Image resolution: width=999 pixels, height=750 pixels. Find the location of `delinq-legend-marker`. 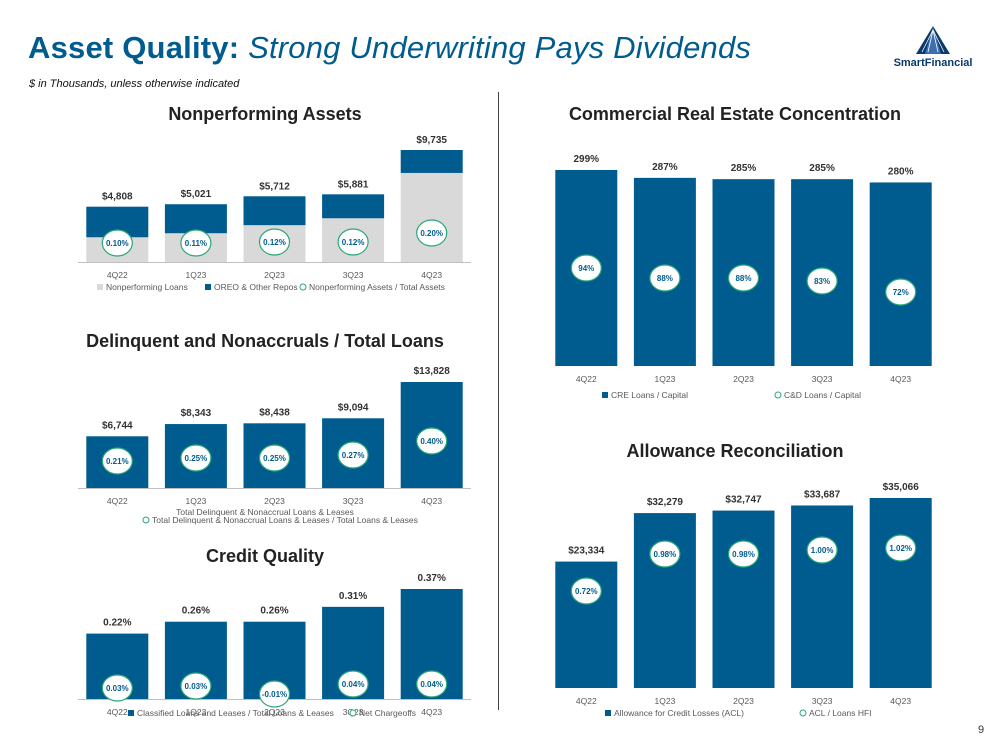

delinq-legend-marker is located at coordinates (146, 520).